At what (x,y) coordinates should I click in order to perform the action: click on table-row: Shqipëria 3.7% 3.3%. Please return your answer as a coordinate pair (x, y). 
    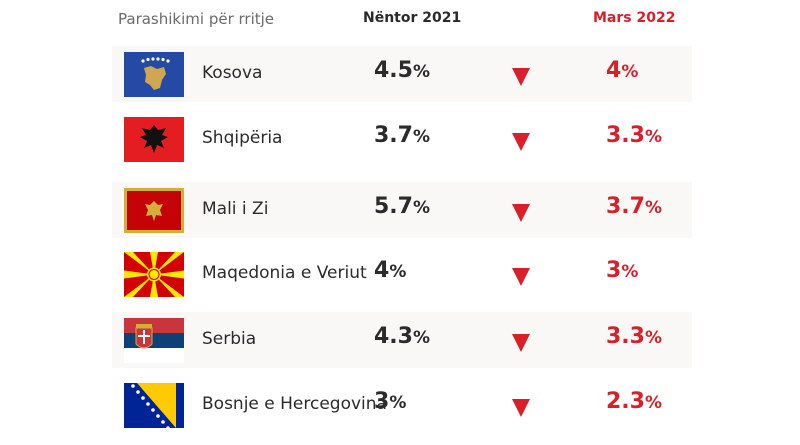
    Looking at the image, I should click on (402, 139).